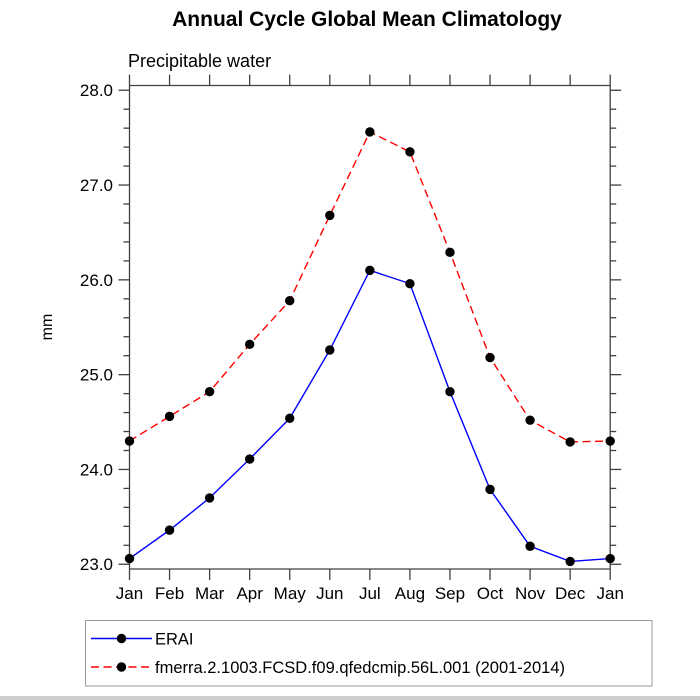  What do you see at coordinates (370, 593) in the screenshot?
I see `x-tick-label: Jul` at bounding box center [370, 593].